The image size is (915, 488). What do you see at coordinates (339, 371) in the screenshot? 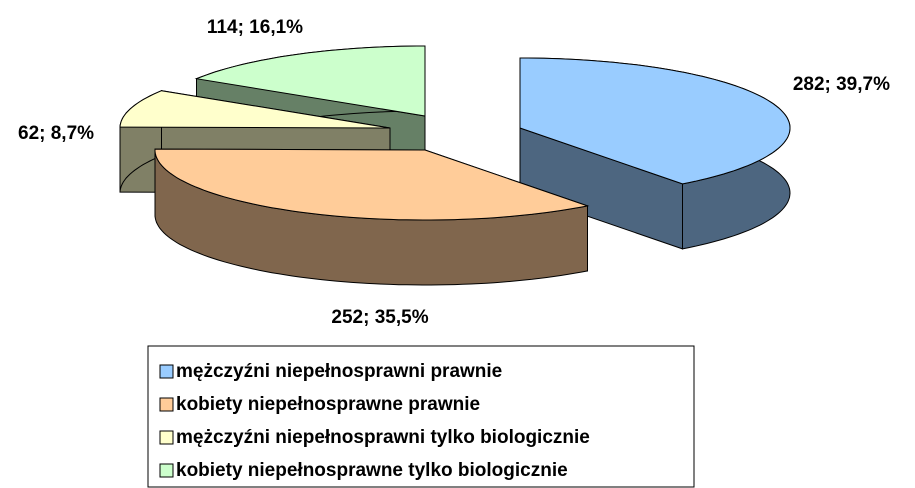
I see `legend-label: mężczyźni niepełnosprawni prawnie` at bounding box center [339, 371].